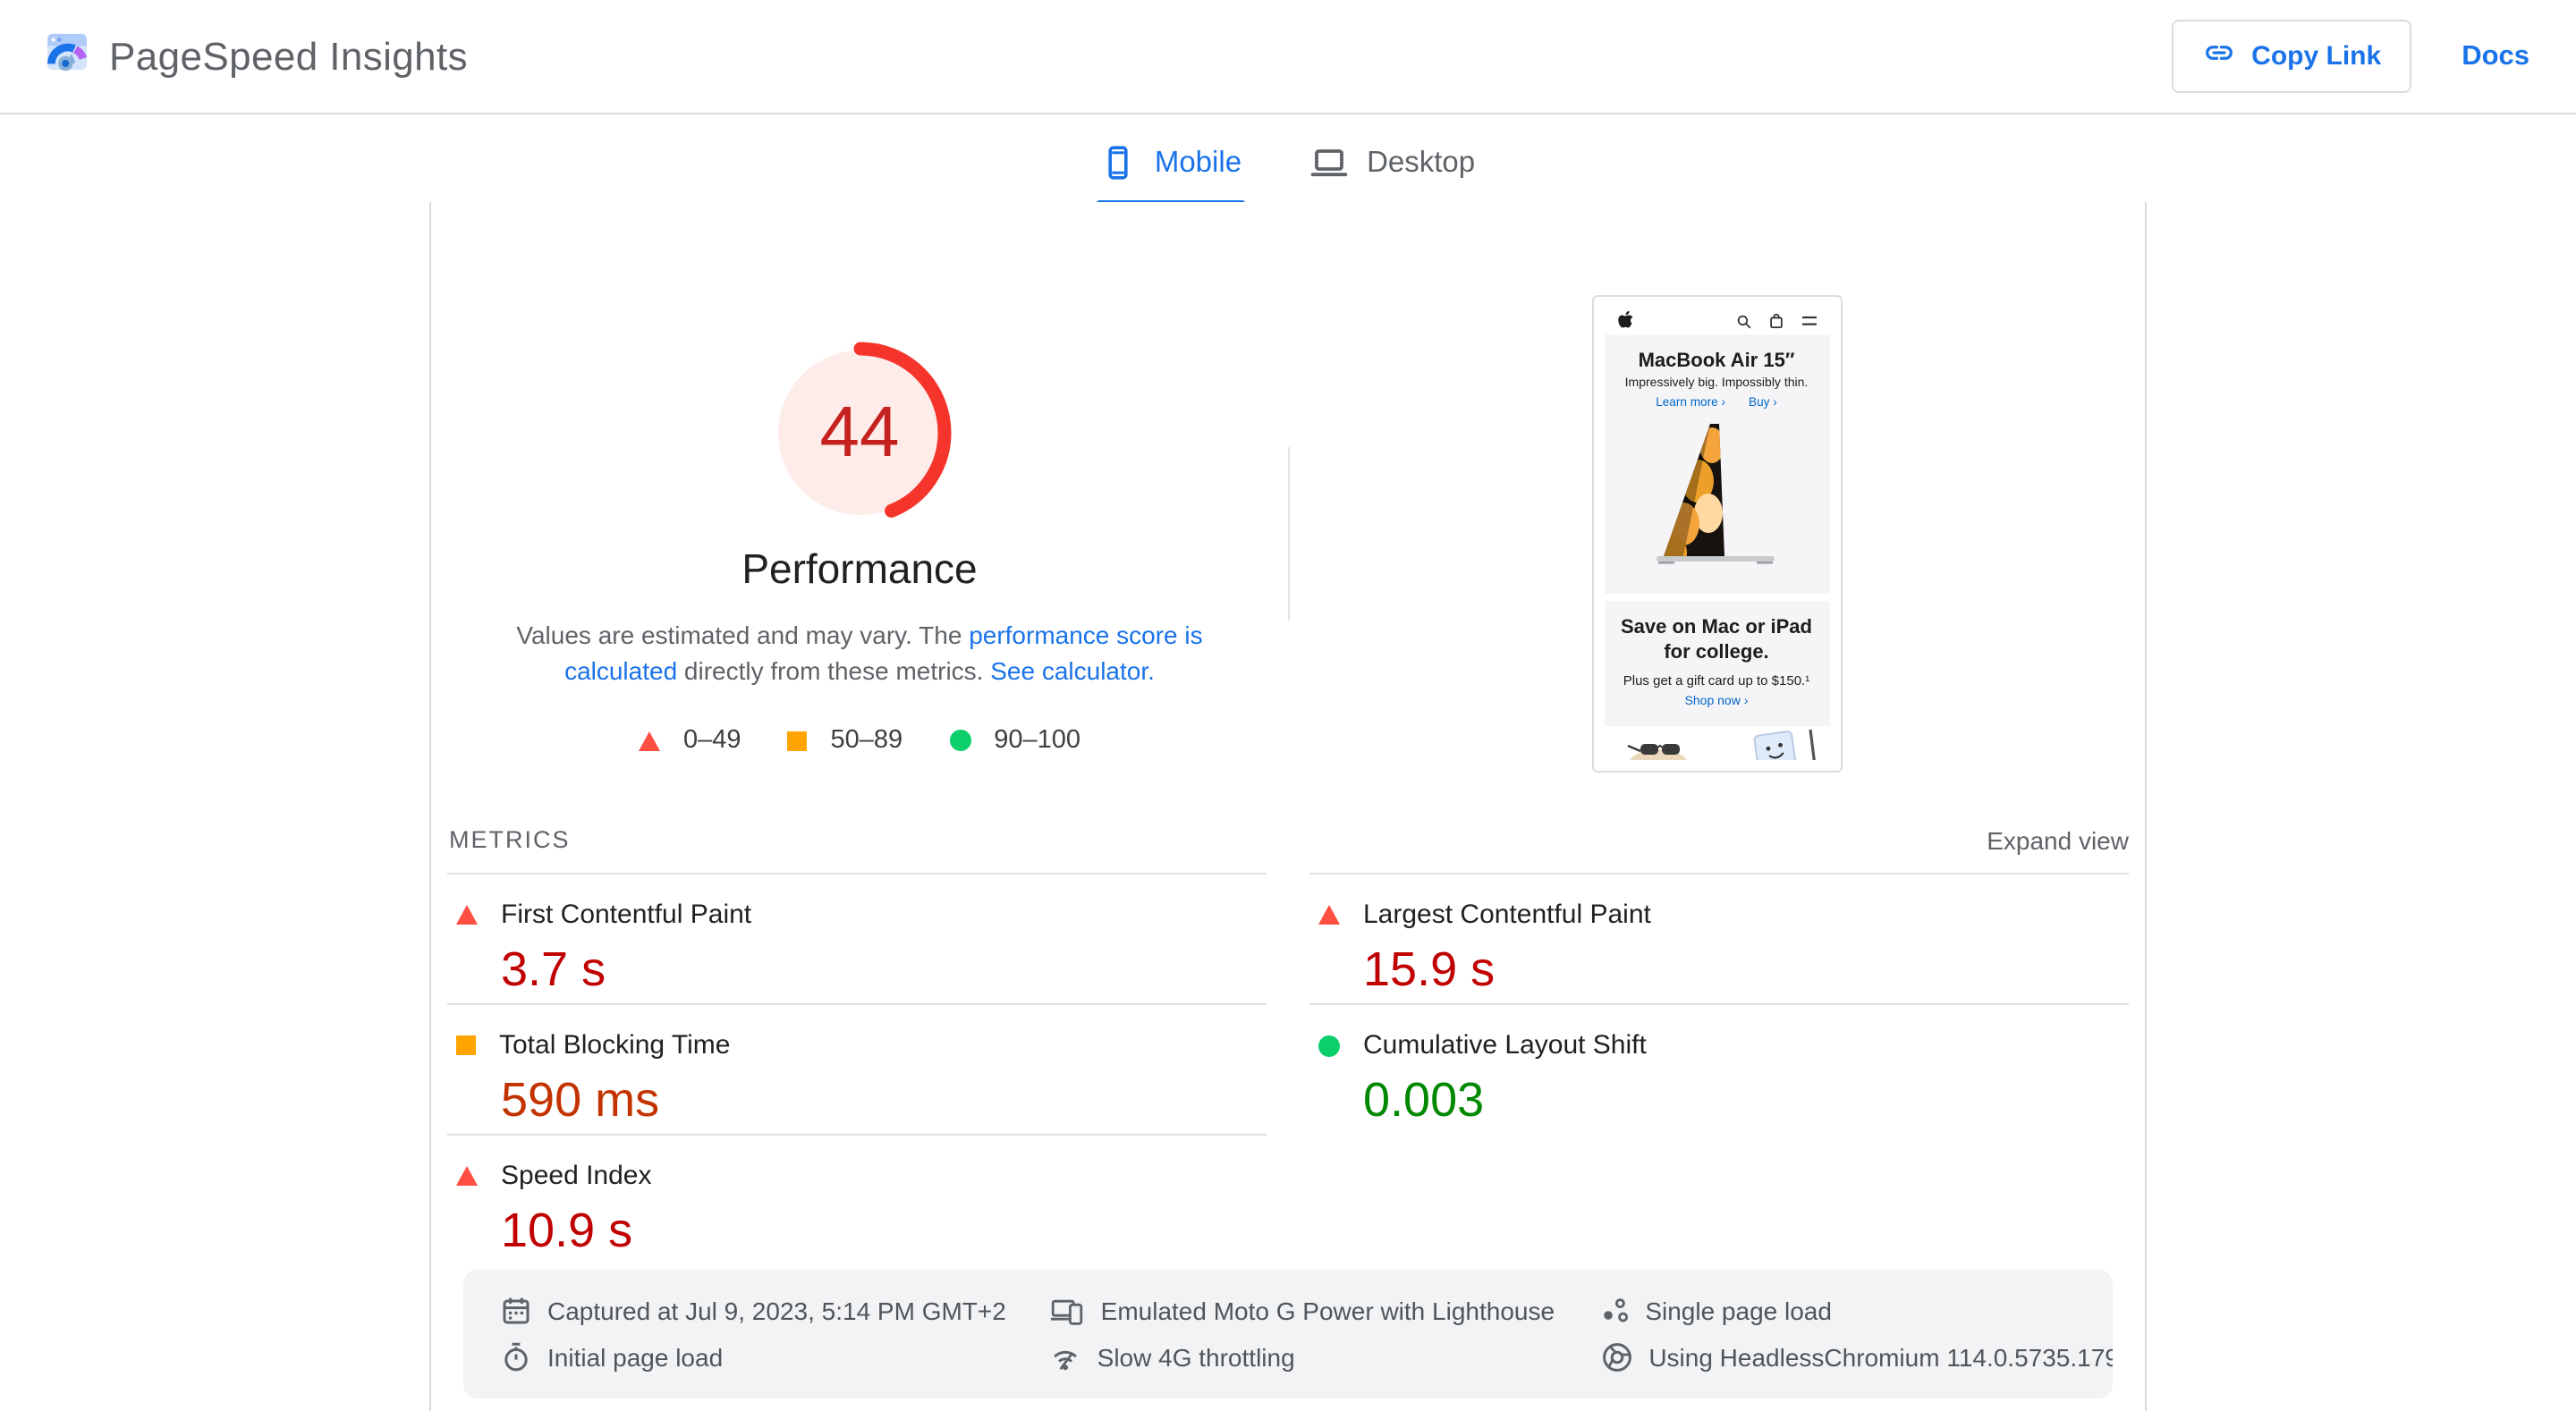 This screenshot has width=2576, height=1411. Describe the element at coordinates (1072, 670) in the screenshot. I see `see-calculator-link: See calculator.` at that location.